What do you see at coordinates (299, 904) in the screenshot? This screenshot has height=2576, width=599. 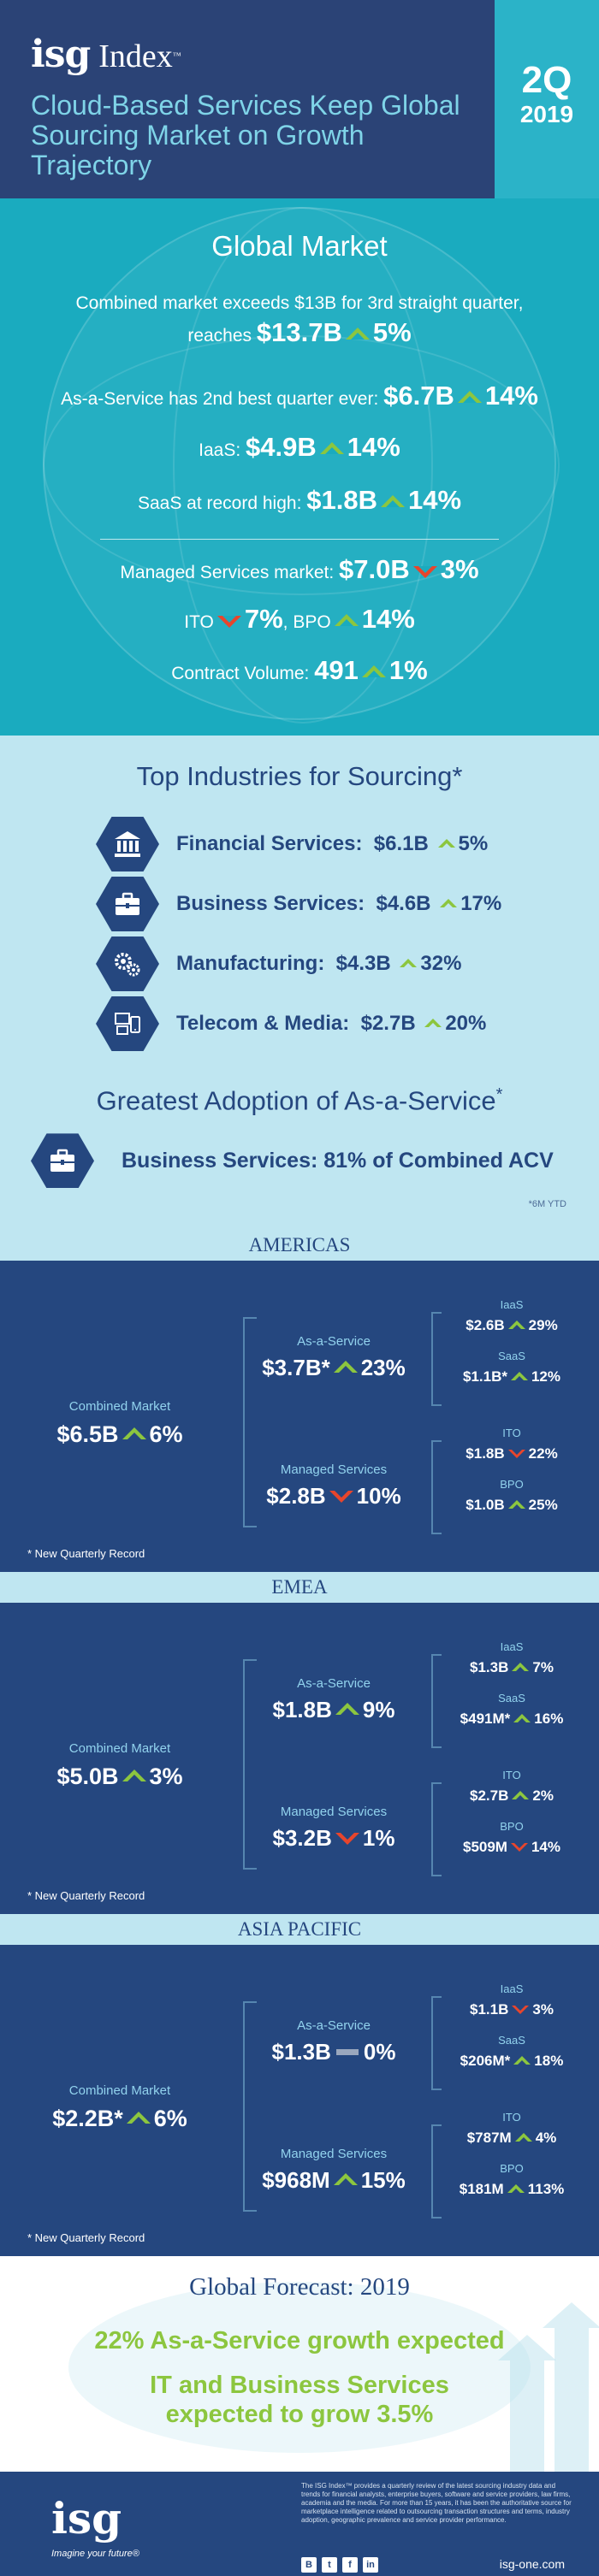 I see `list-item: Business Services: $4.6B 17%` at bounding box center [299, 904].